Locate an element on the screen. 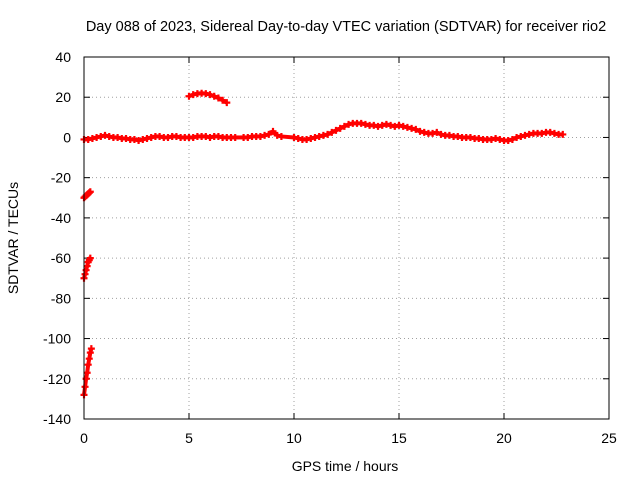 This screenshot has height=480, width=640. x-axis-label: GPS time / hours is located at coordinates (345, 466).